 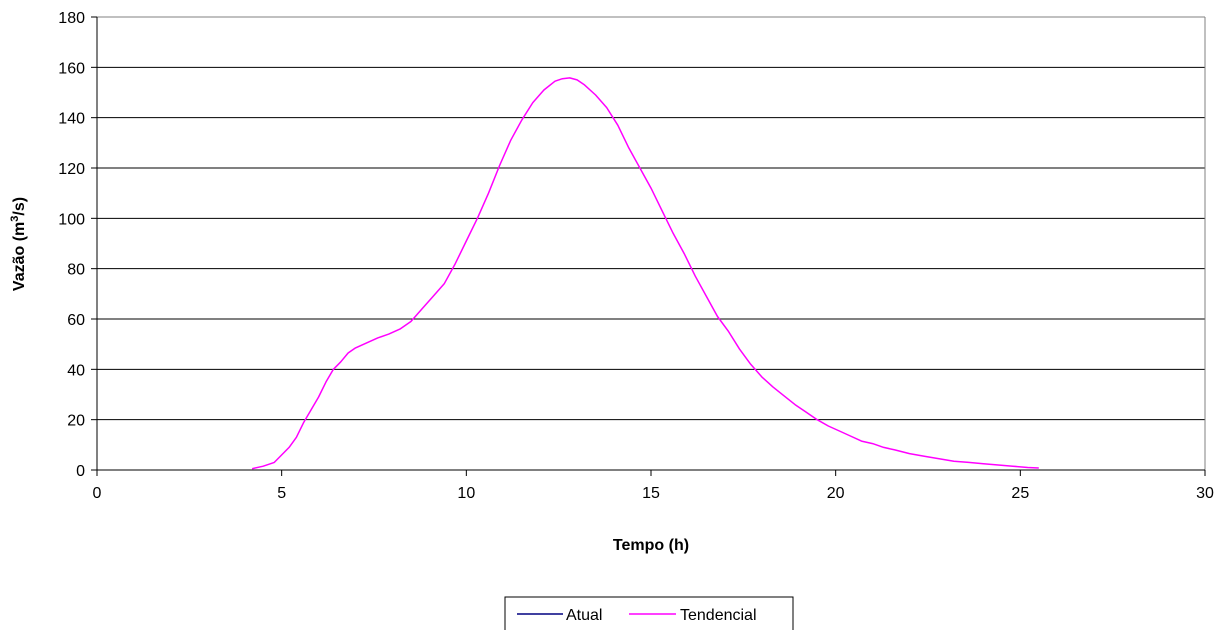 I want to click on legend-label-atual: Atual, so click(x=584, y=615).